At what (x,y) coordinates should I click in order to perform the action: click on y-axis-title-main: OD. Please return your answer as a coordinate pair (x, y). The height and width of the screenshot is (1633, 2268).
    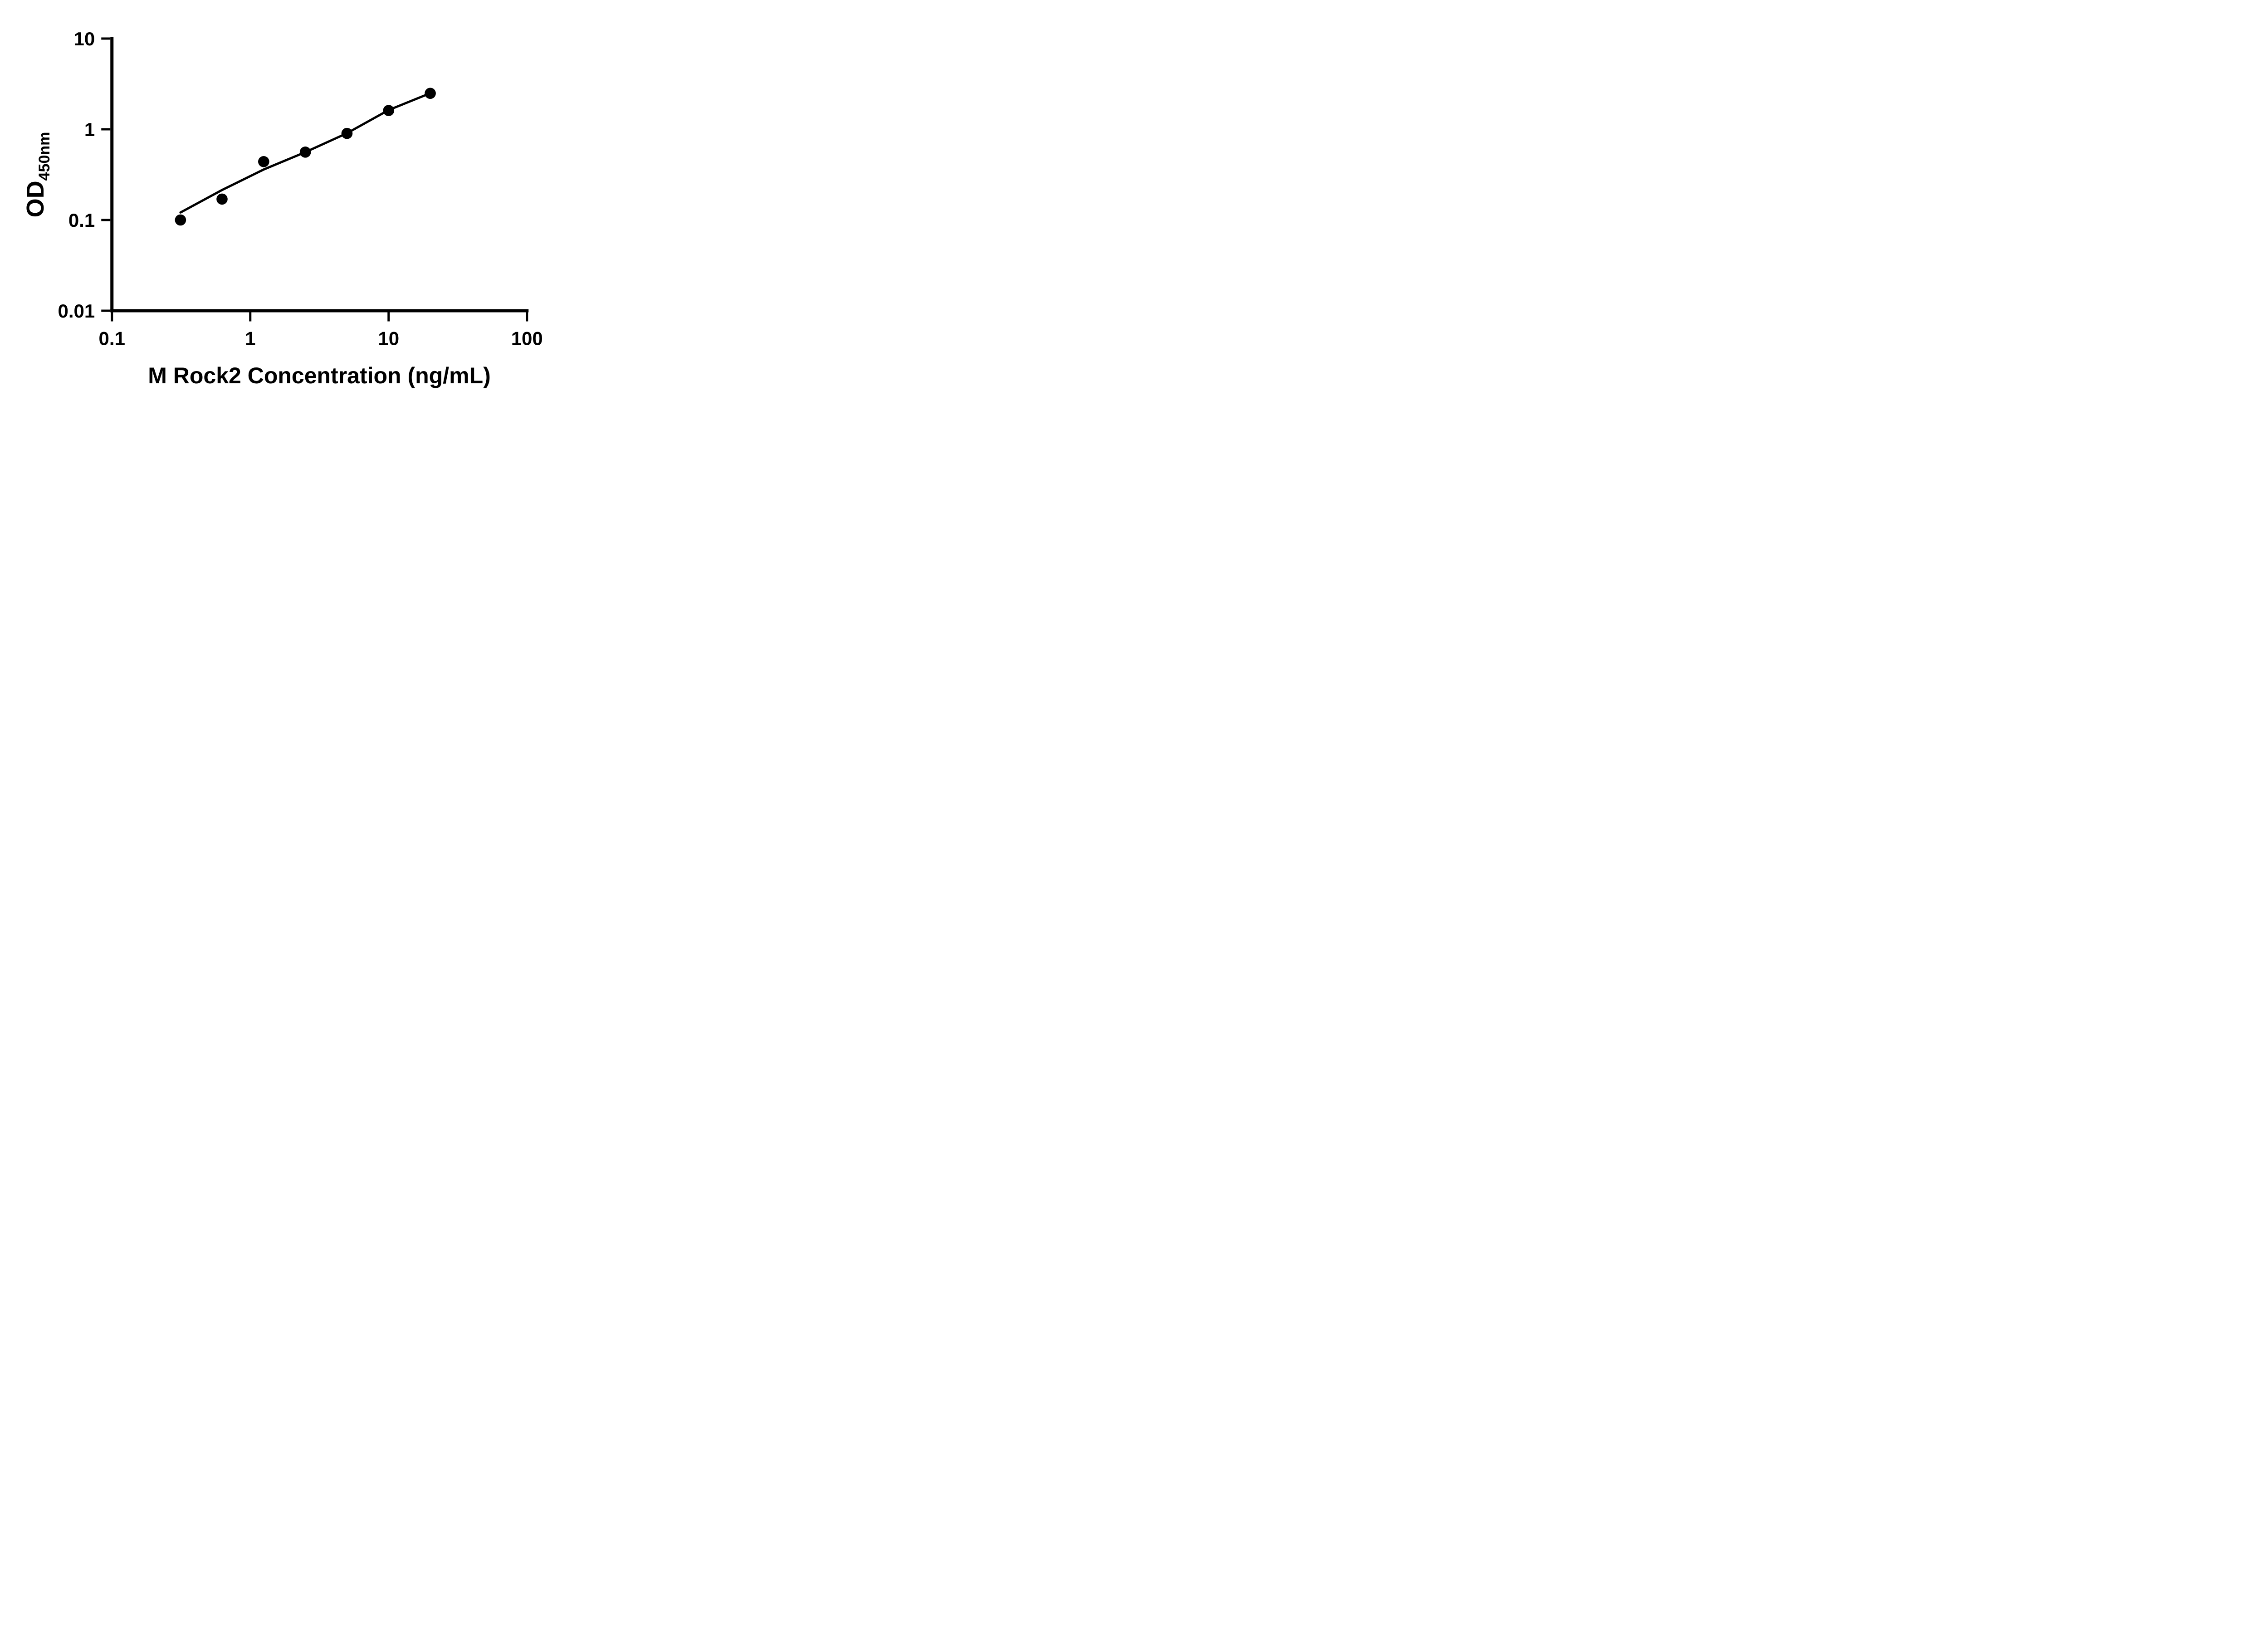
    Looking at the image, I should click on (36, 199).